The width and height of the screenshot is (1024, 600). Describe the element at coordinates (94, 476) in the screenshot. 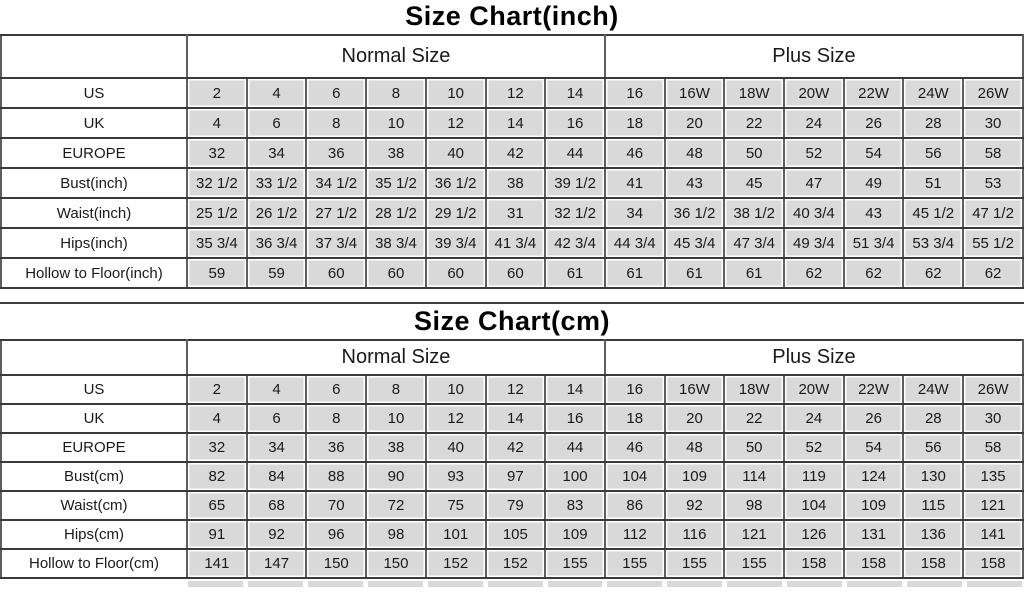

I see `row-label: Bust(cm)` at that location.